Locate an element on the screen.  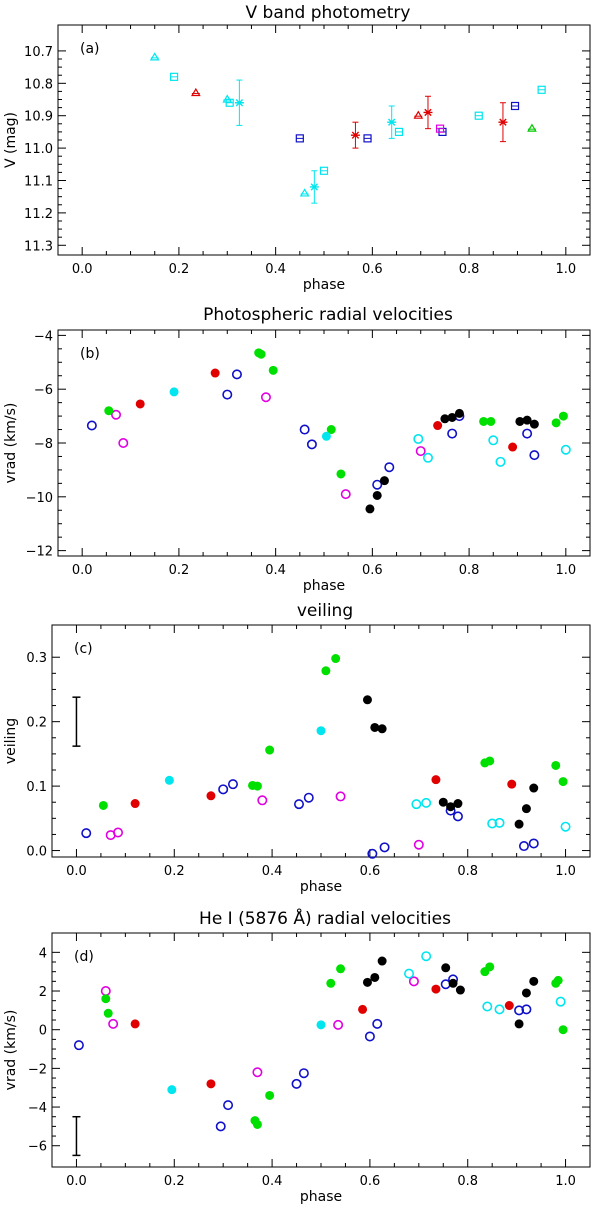
panel-1-title: V band photometry is located at coordinates (328, 13).